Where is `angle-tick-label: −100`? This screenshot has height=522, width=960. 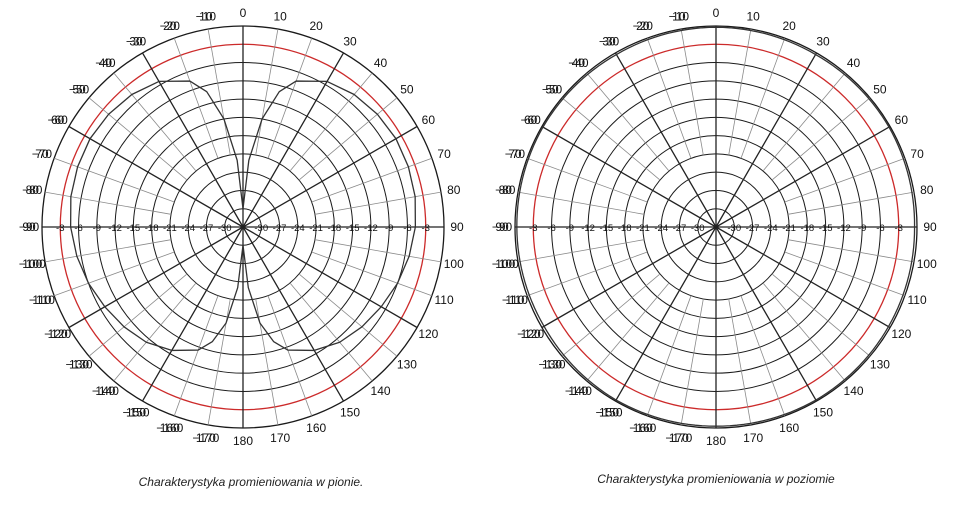
angle-tick-label: −100 is located at coordinates (505, 264).